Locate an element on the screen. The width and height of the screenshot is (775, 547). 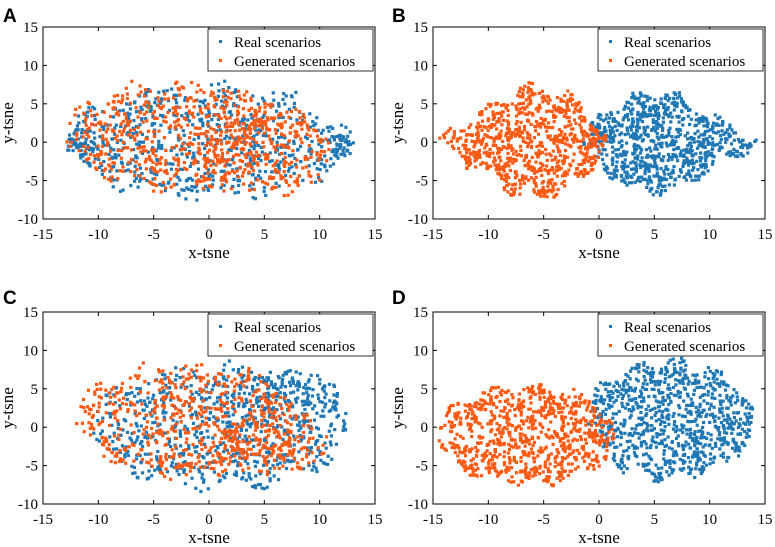
x-tick-label: -5 is located at coordinates (153, 235).